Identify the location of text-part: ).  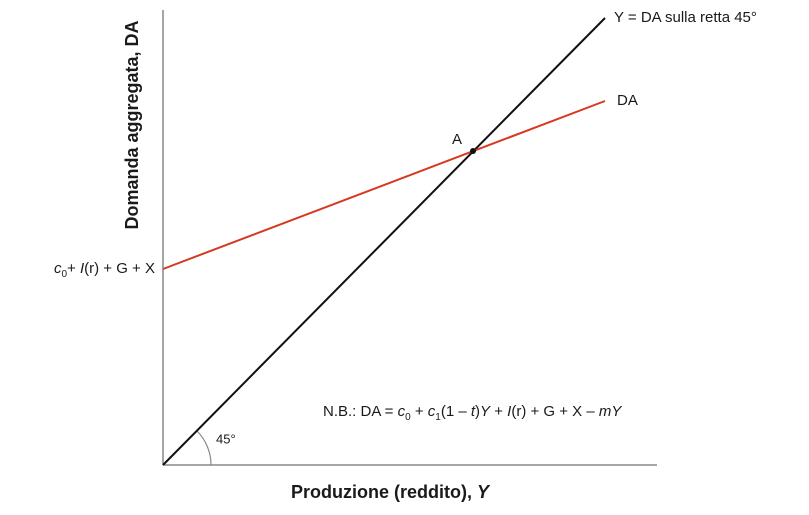
(477, 411).